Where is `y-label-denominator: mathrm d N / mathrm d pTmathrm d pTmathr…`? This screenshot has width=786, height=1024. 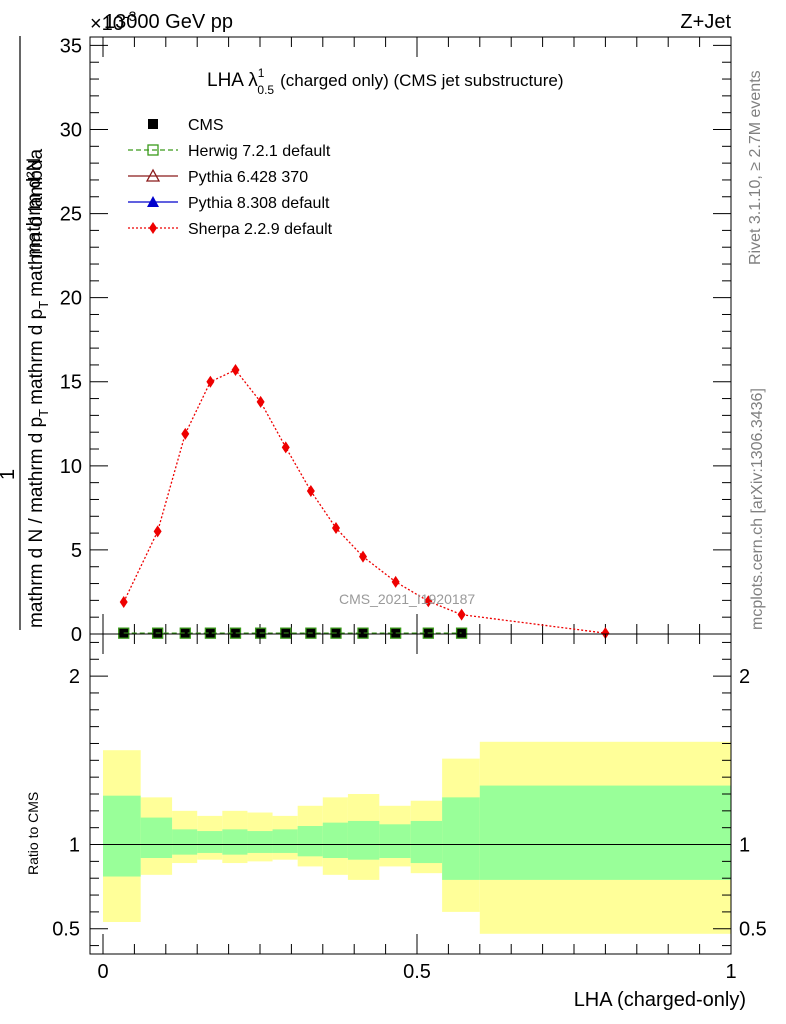 y-label-denominator: mathrm d N / mathrm d pTmathrm d pTmathr… is located at coordinates (38, 388).